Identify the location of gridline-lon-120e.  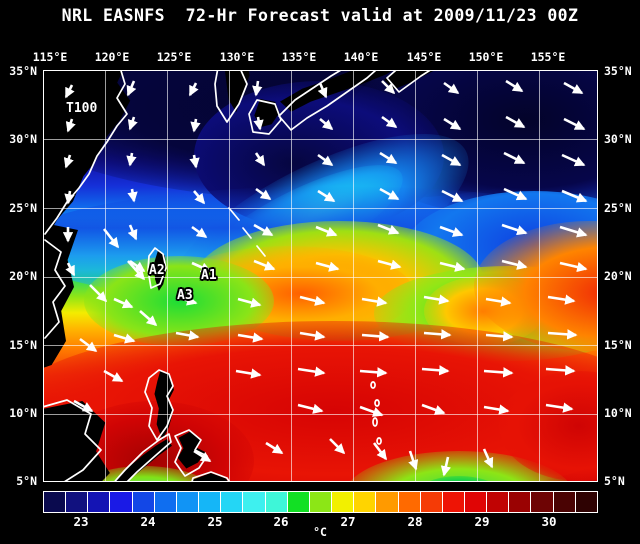
(167, 276).